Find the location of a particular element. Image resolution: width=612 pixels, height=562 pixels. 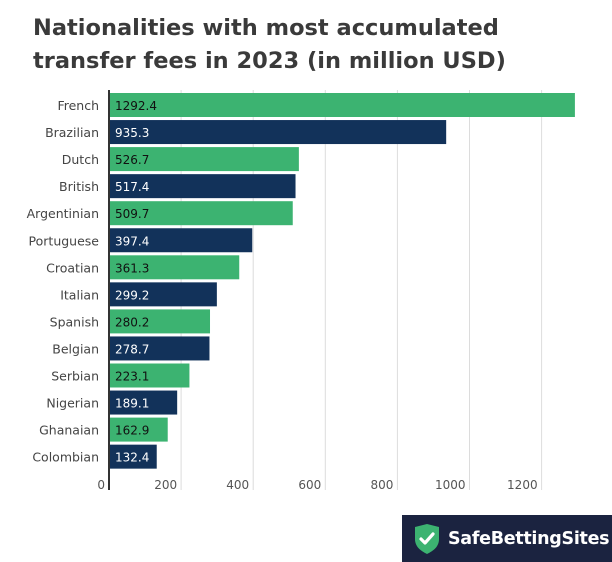

category-label: French is located at coordinates (78, 105).